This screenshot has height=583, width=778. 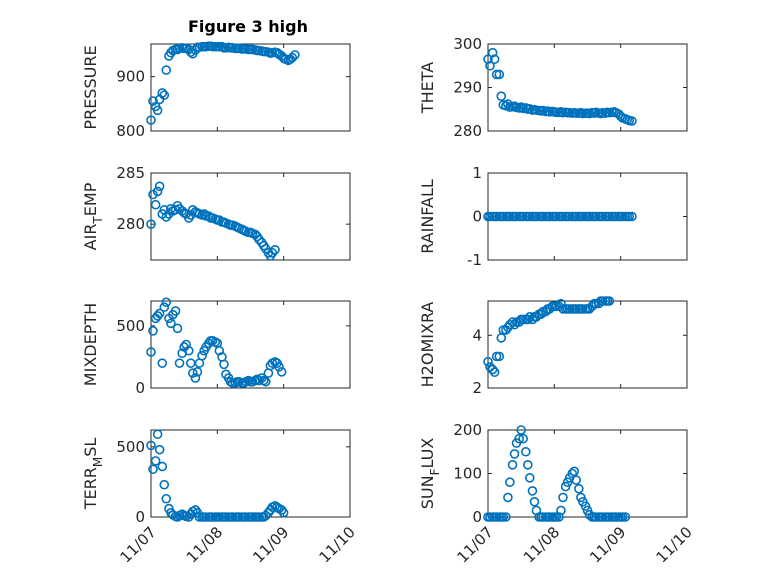 What do you see at coordinates (557, 493) in the screenshot?
I see `subplot-sun-flux: 11/07 11/08 11/09 11/10 0 100 200 SUNFLUX` at bounding box center [557, 493].